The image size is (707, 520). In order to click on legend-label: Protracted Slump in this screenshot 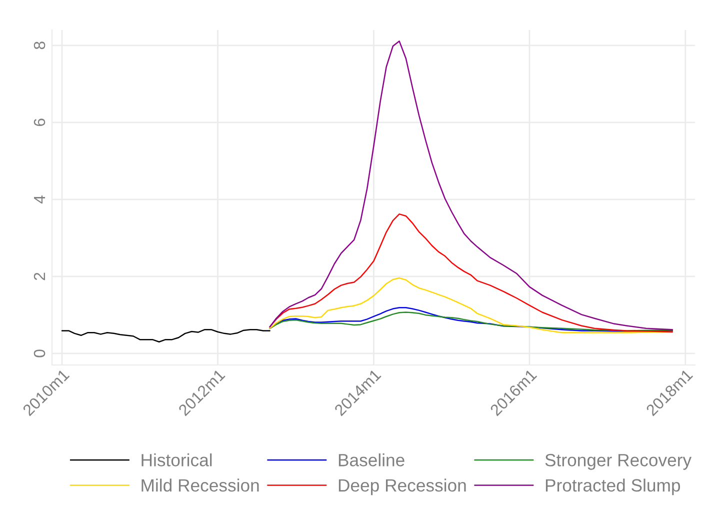, I will do `click(613, 487)`.